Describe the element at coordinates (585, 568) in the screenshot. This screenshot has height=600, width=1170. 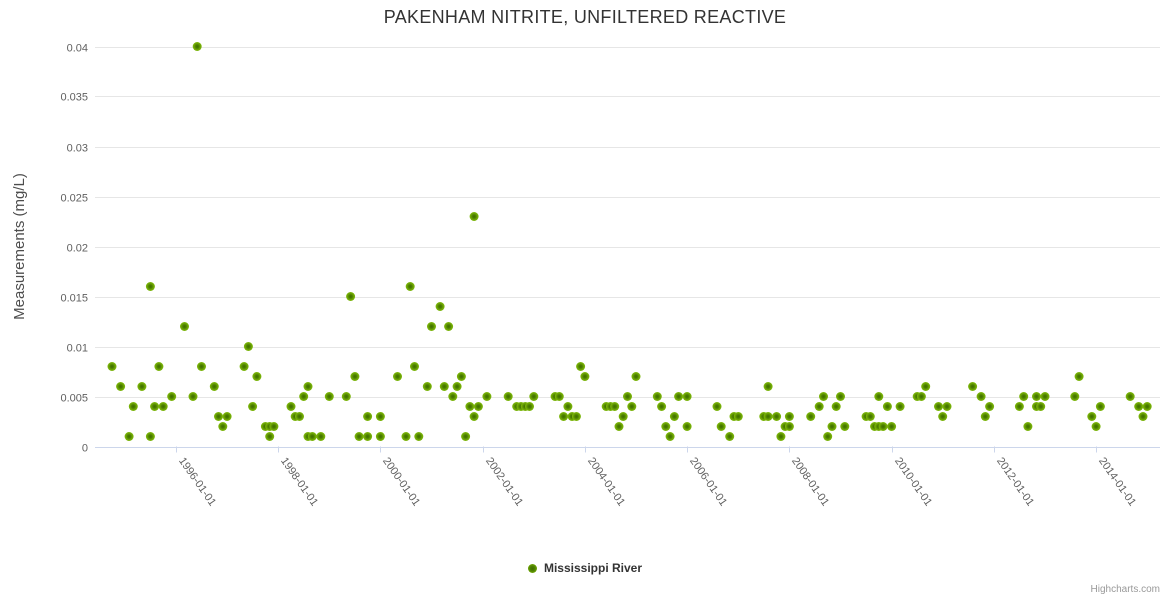
I see `legend-item-mississippi-river: Mississippi River` at that location.